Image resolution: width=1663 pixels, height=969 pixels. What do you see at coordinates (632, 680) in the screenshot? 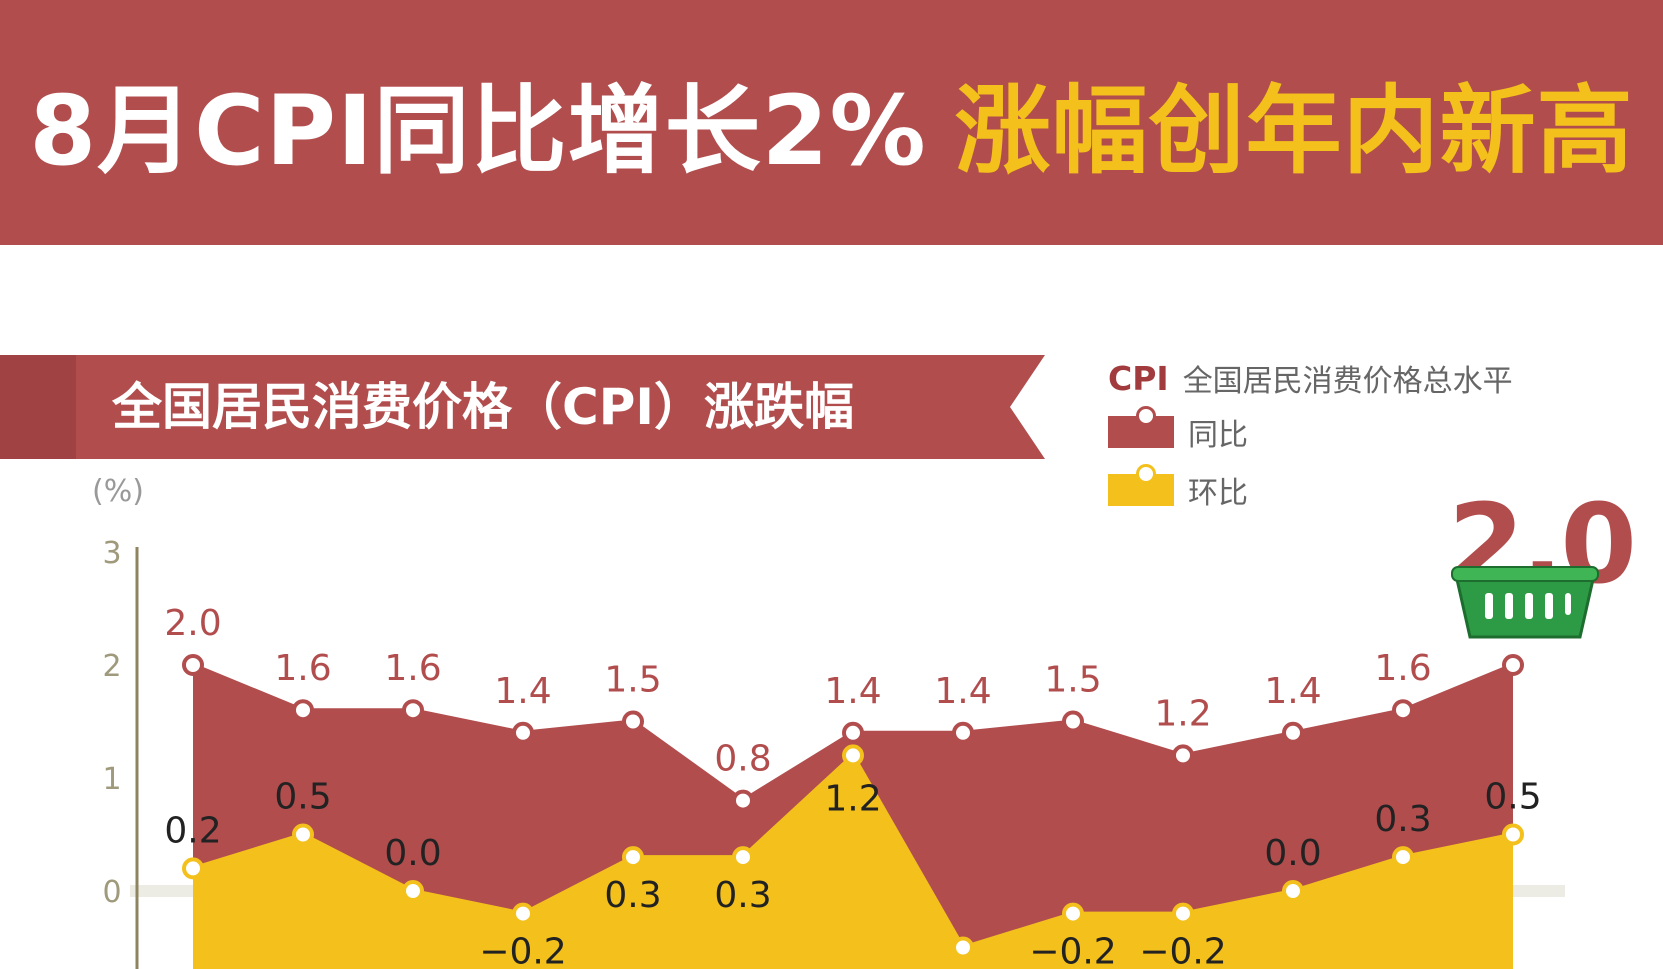
I see `yoy-data-label-4: 1.5` at bounding box center [632, 680].